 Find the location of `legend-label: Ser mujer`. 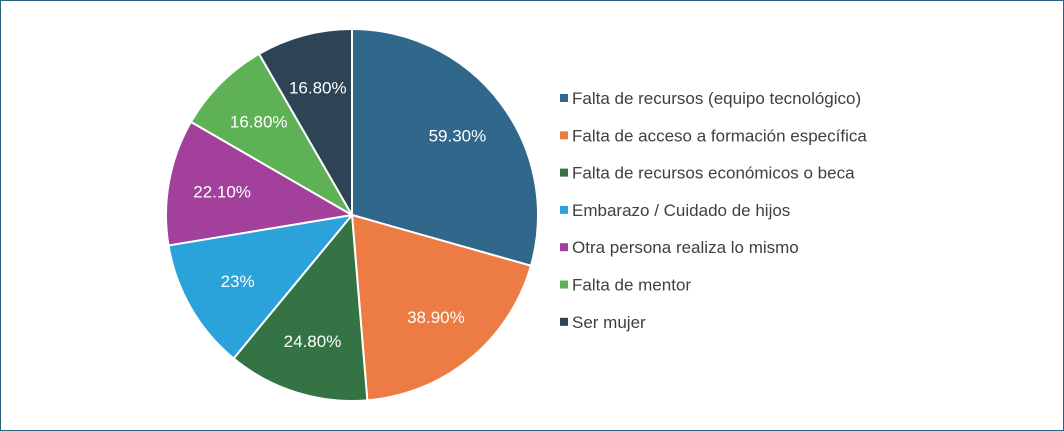

legend-label: Ser mujer is located at coordinates (609, 322).